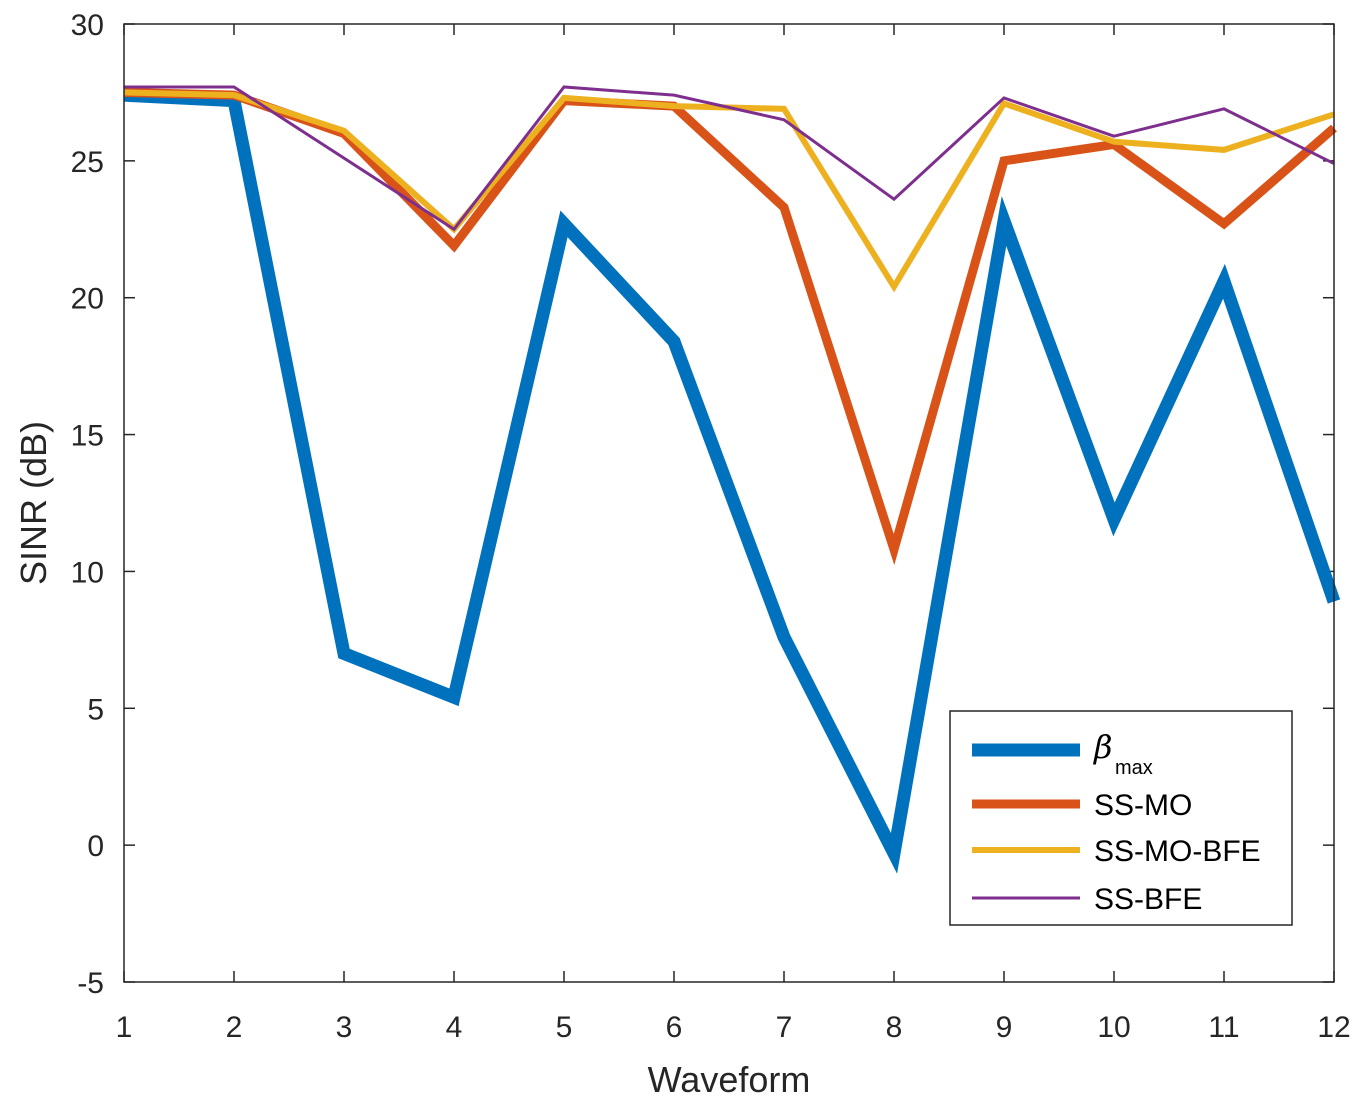  What do you see at coordinates (1223, 1027) in the screenshot?
I see `x-tick-label: 11` at bounding box center [1223, 1027].